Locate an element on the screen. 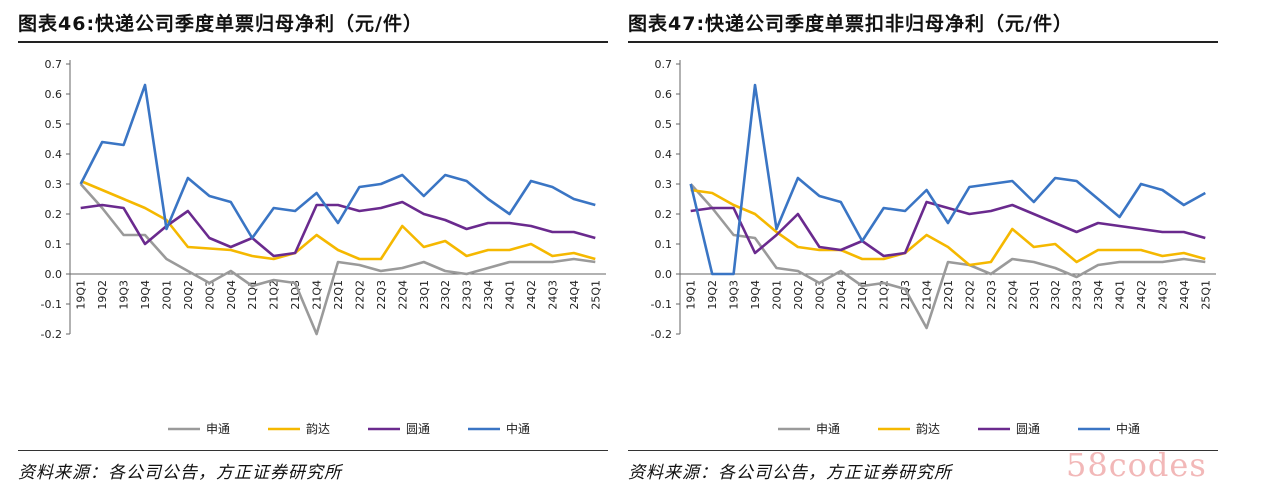 This screenshot has width=1268, height=496. series-line-zhongtong is located at coordinates (337, 161).